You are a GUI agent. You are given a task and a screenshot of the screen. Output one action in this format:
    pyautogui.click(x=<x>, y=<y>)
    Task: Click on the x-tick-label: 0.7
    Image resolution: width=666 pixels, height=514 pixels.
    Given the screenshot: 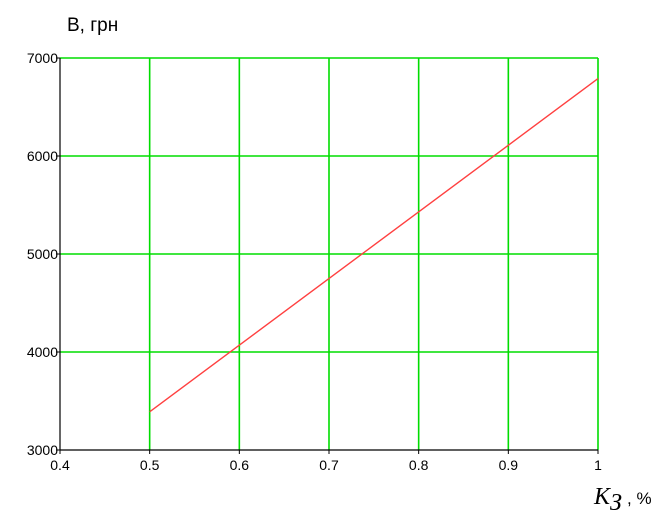 What is the action you would take?
    pyautogui.click(x=329, y=465)
    